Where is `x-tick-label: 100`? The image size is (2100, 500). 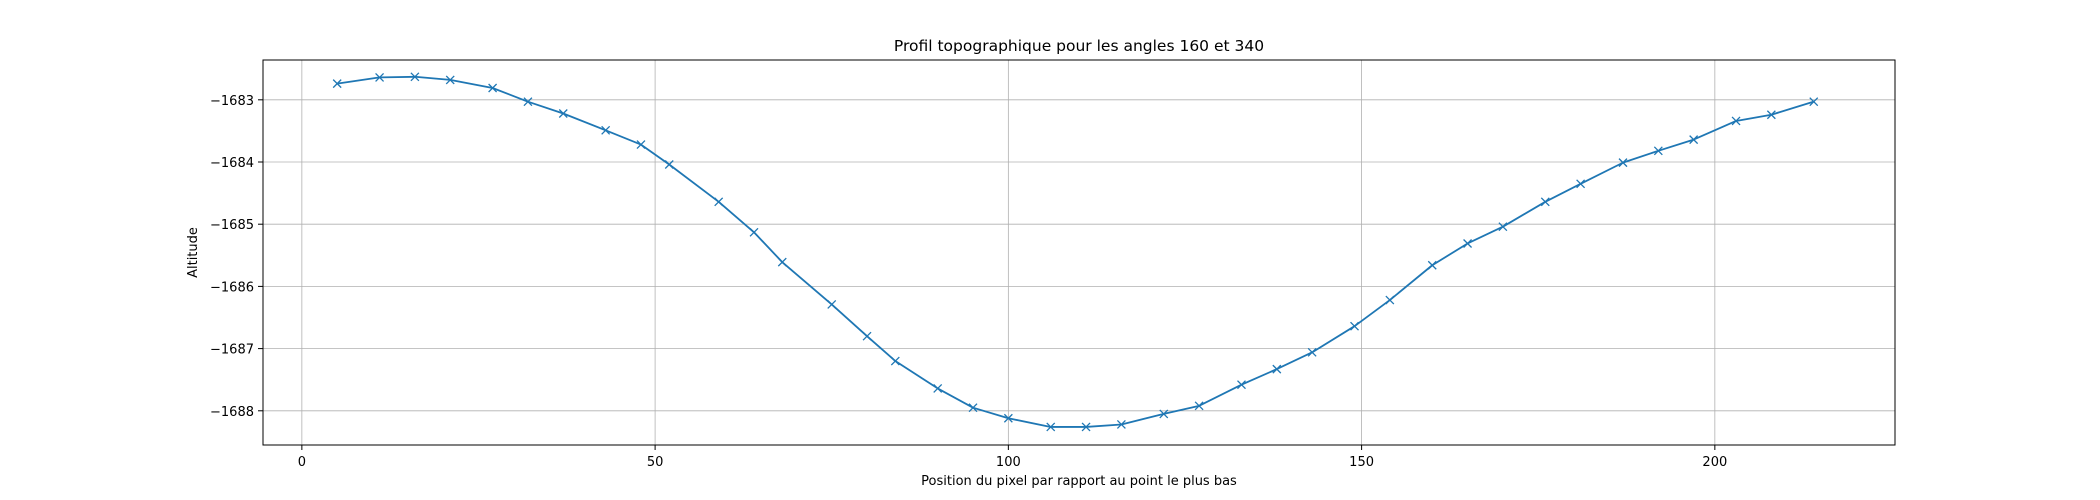 x-tick-label: 100 is located at coordinates (1008, 462).